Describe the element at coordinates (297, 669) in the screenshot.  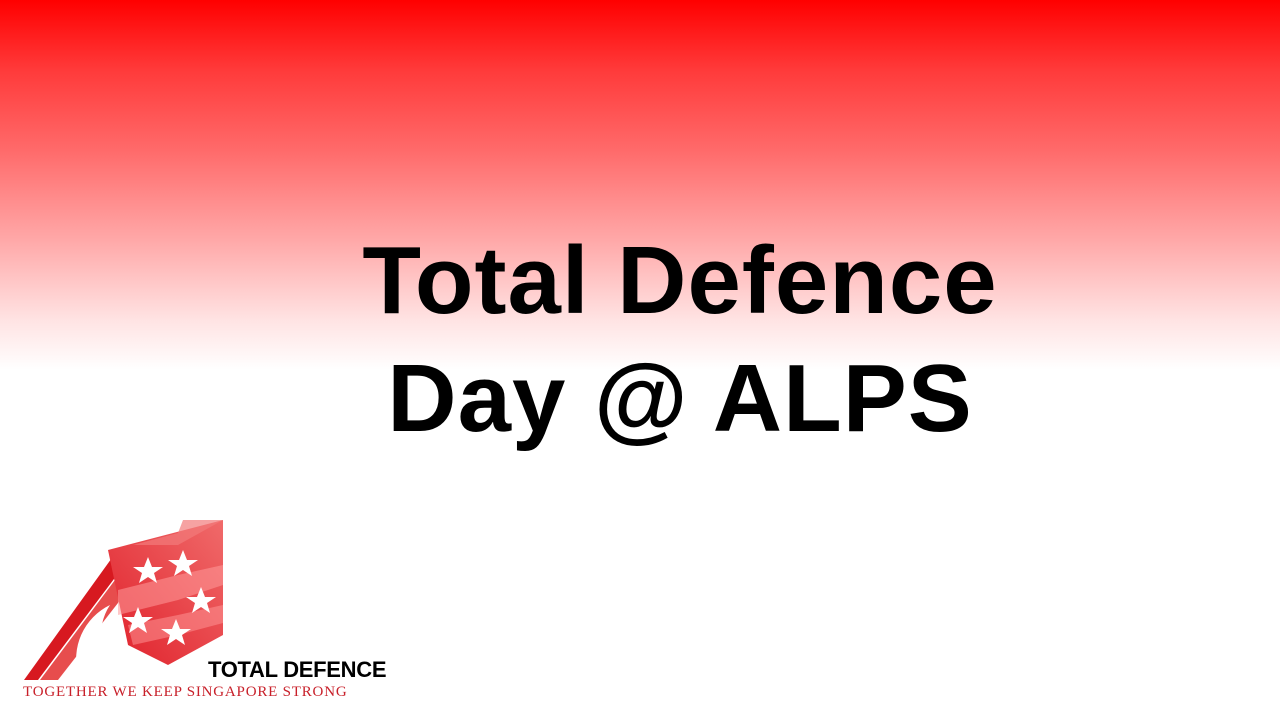
I see `logo-name: TOTAL DEFENCE` at that location.